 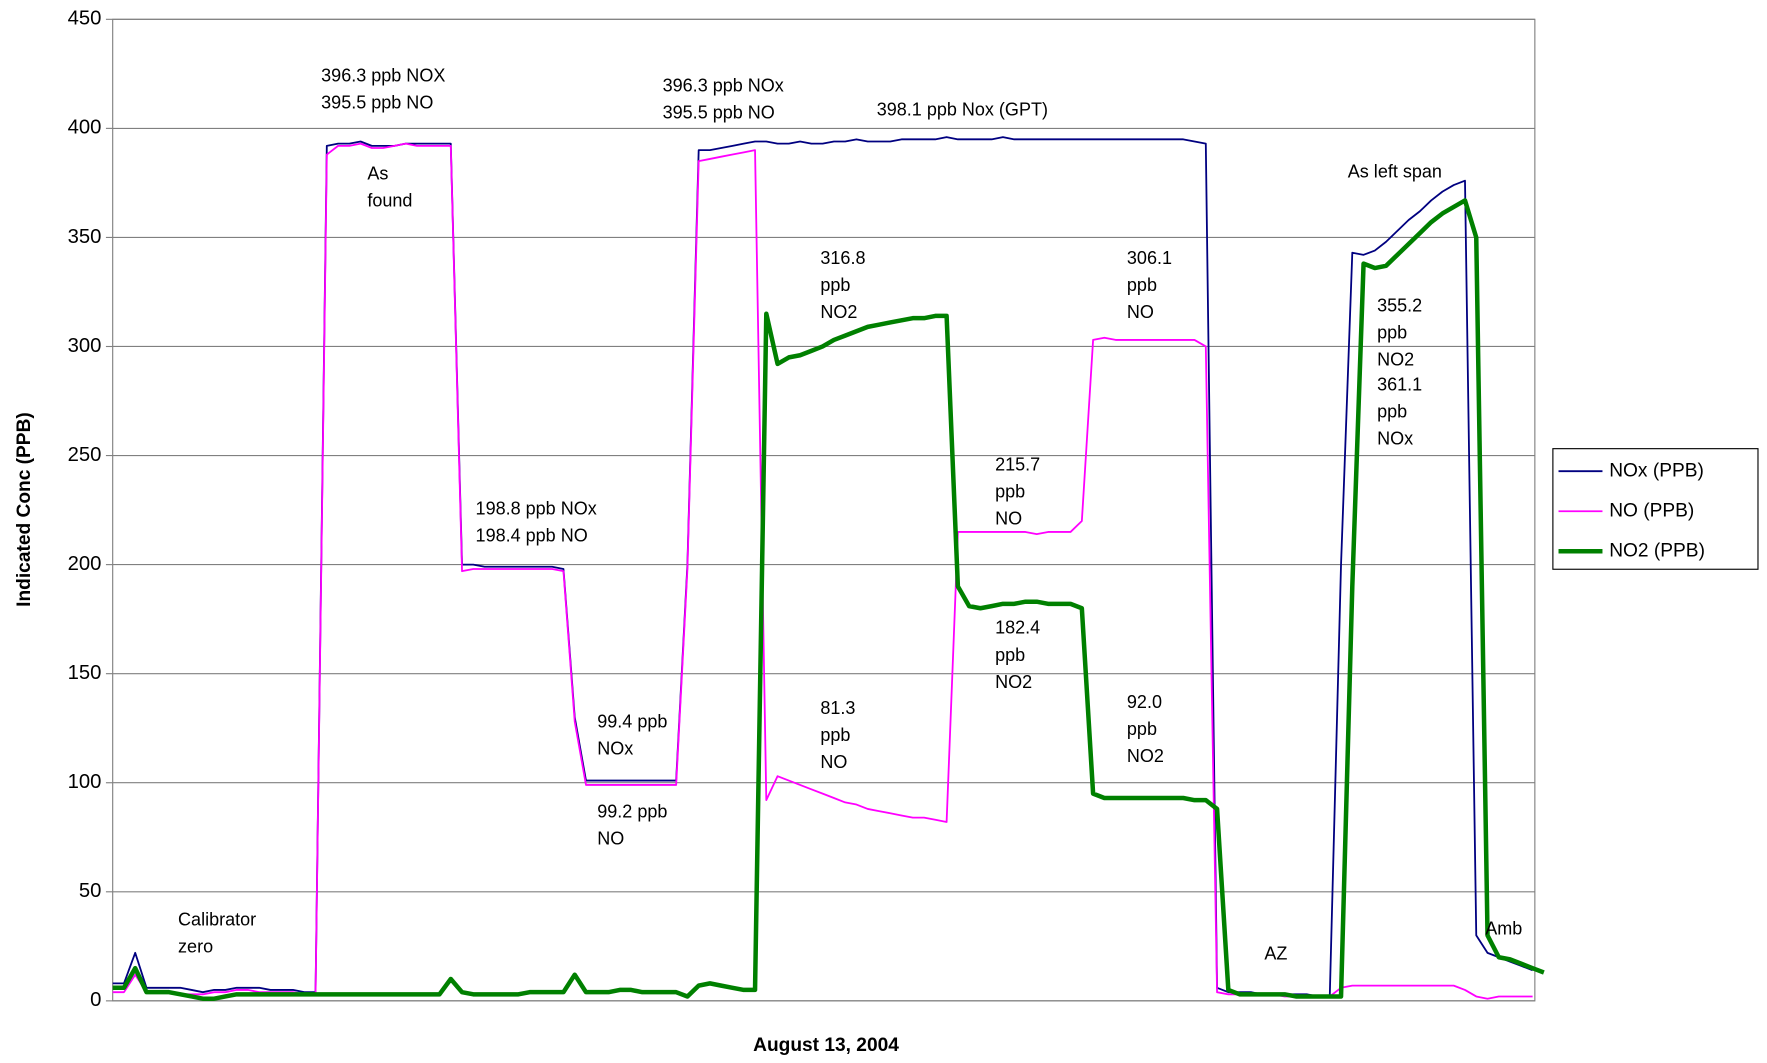 What do you see at coordinates (837, 708) in the screenshot?
I see `annotation: 81.3` at bounding box center [837, 708].